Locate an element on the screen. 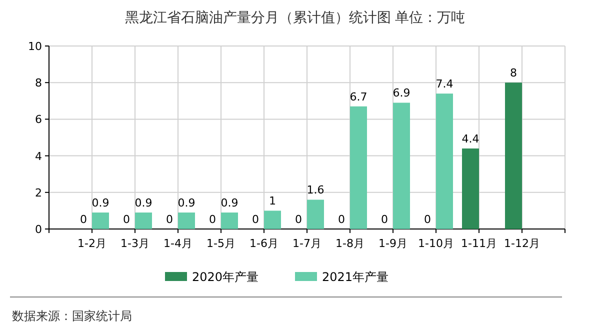 Image resolution: width=590 pixels, height=330 pixels. x-tick-label: 1-4月 is located at coordinates (178, 243).